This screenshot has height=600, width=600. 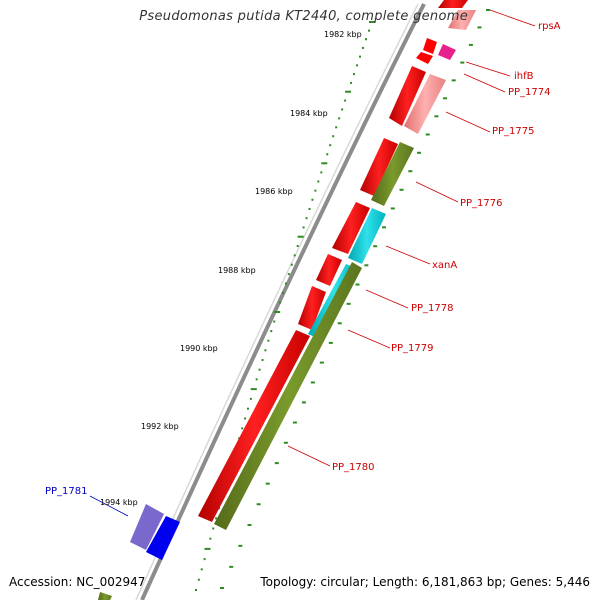 What do you see at coordinates (447, 52) in the screenshot?
I see `gene-magenta` at bounding box center [447, 52].